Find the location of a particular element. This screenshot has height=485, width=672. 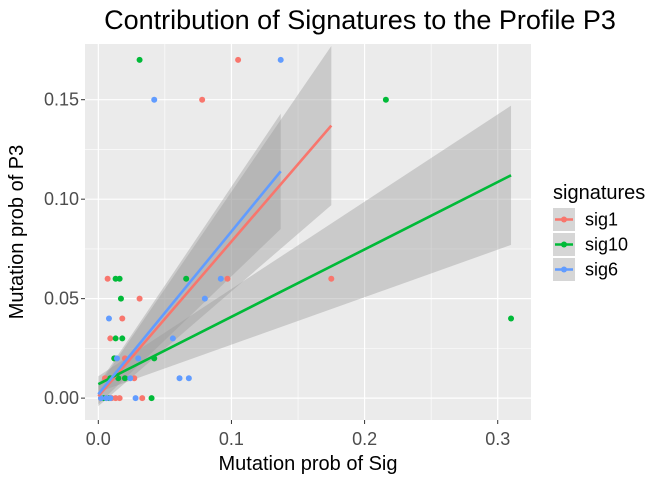

x-tick-label: 0.3 is located at coordinates (497, 439).